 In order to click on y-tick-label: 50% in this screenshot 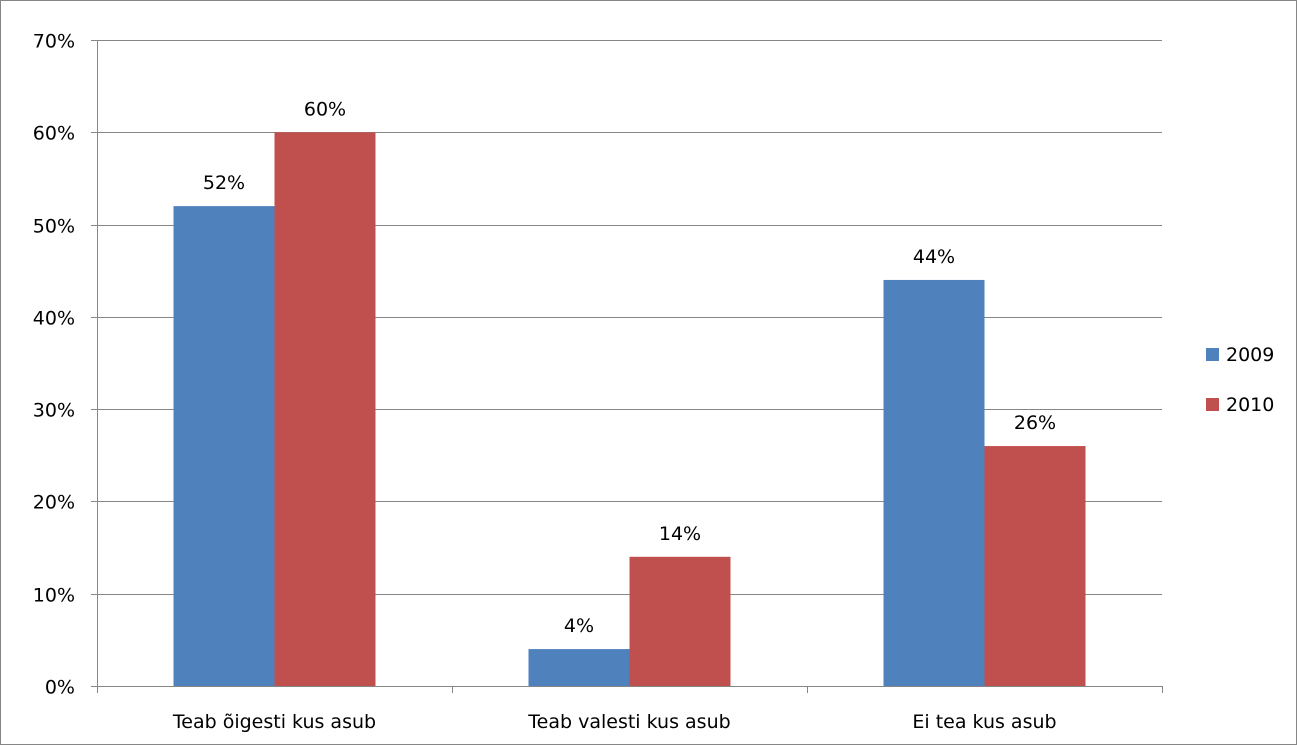, I will do `click(54, 227)`.